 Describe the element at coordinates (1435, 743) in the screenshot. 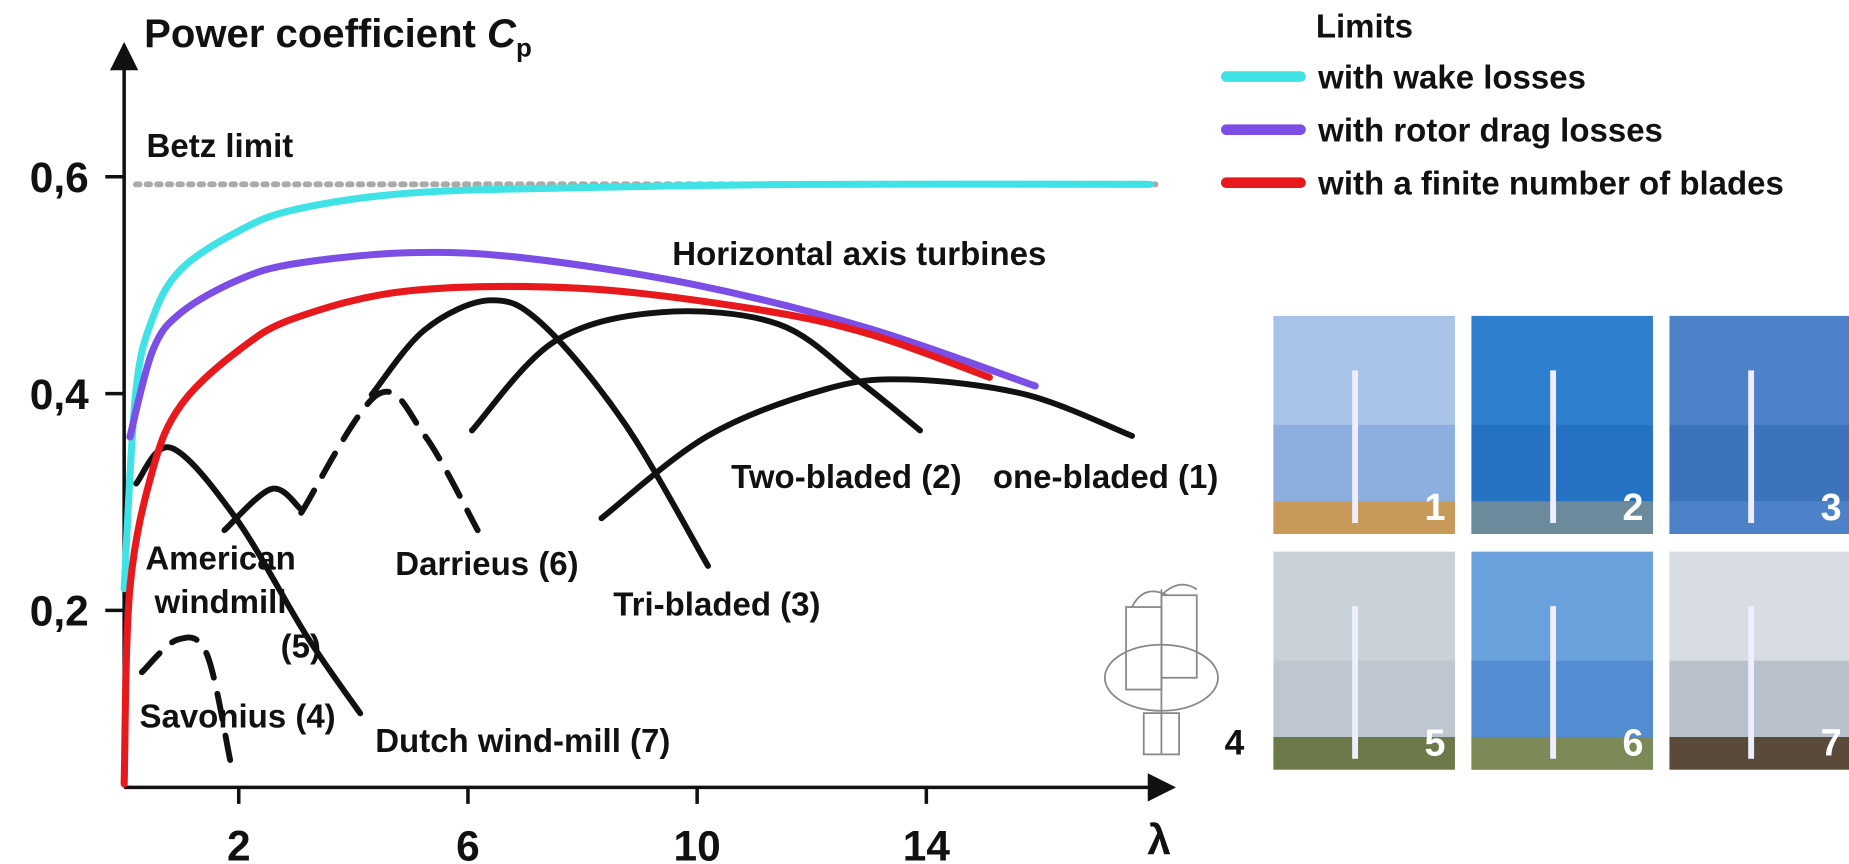

I see `photo-number: 5` at that location.